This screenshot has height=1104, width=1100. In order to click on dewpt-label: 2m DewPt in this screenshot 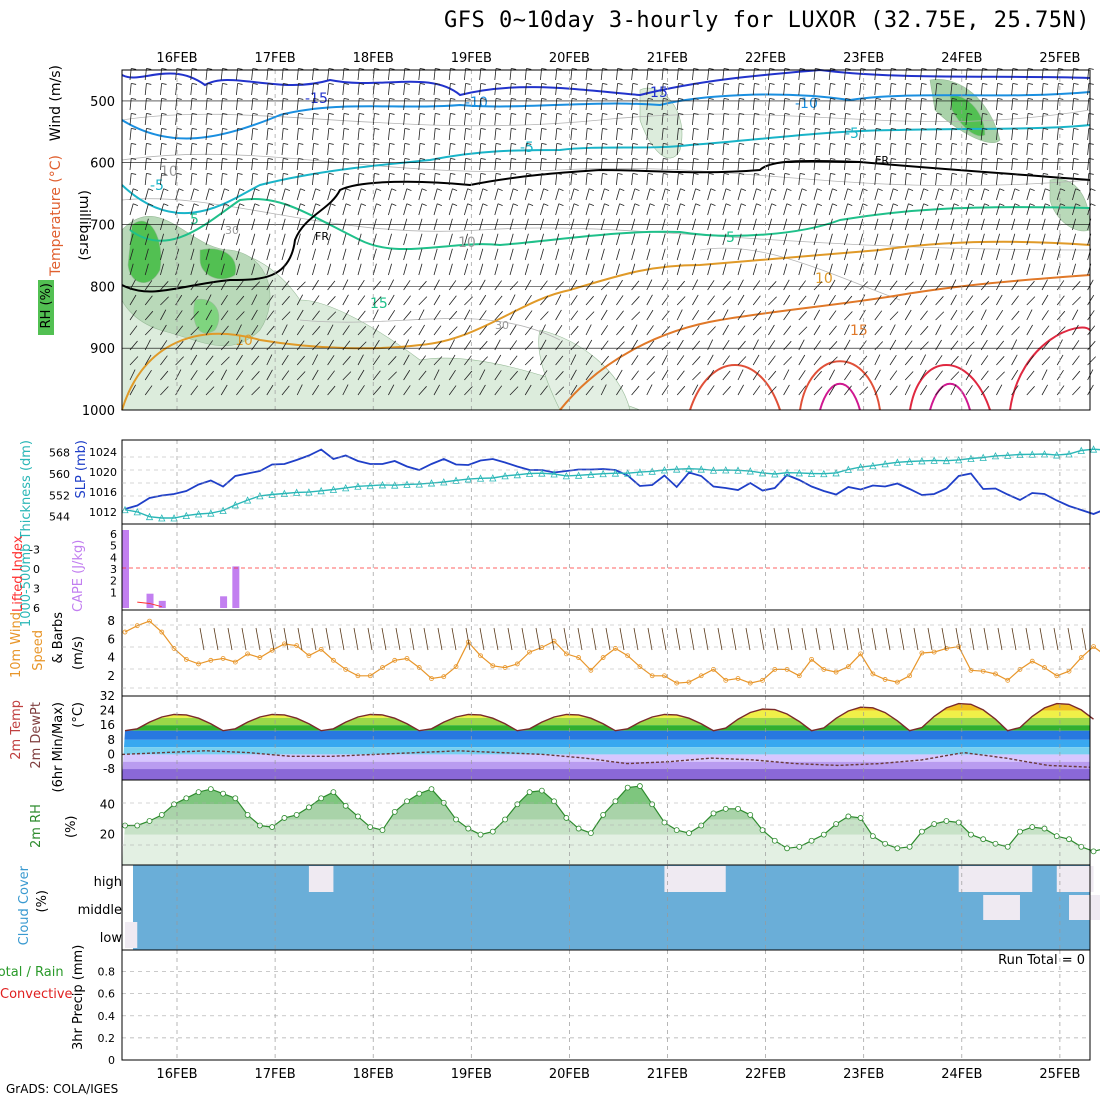, I will do `click(36, 735)`.